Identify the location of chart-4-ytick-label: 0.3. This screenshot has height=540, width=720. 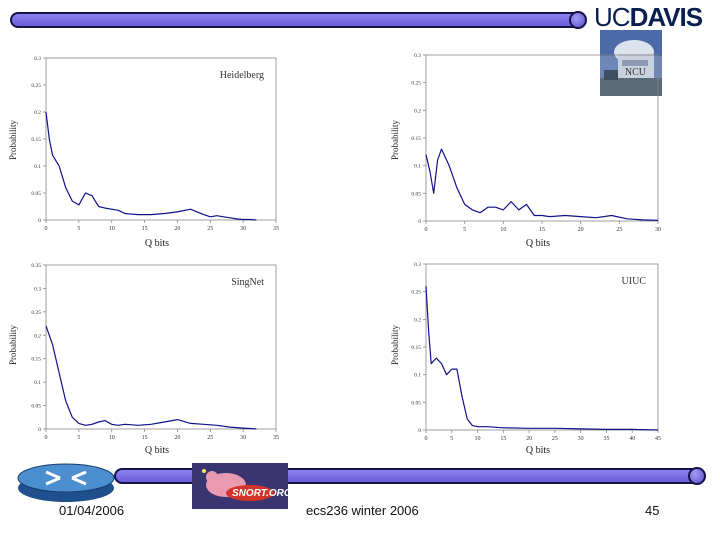
(417, 265).